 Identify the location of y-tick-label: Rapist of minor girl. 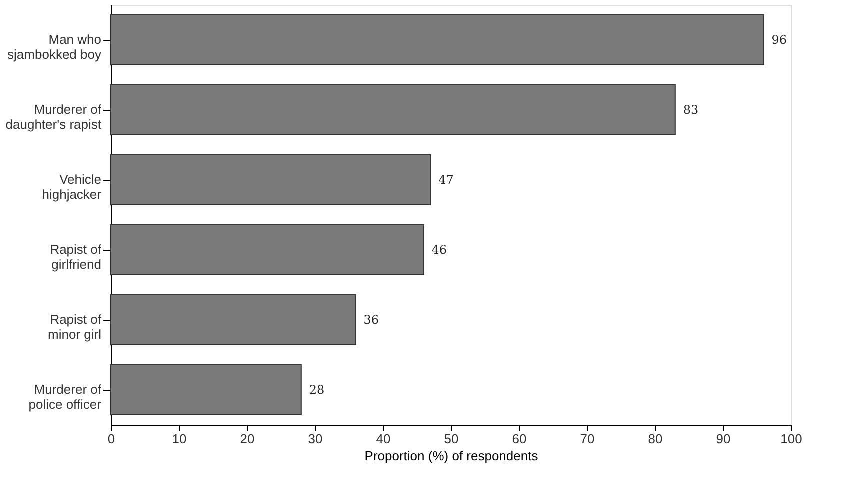
(75, 327).